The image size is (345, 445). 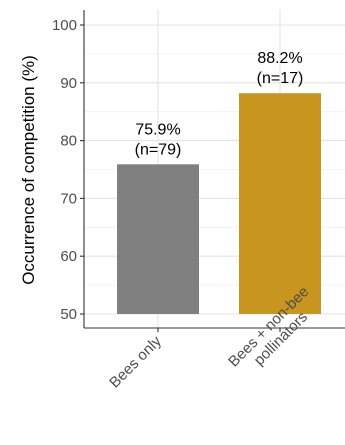 What do you see at coordinates (157, 129) in the screenshot?
I see `data-label-percent: 75.9%` at bounding box center [157, 129].